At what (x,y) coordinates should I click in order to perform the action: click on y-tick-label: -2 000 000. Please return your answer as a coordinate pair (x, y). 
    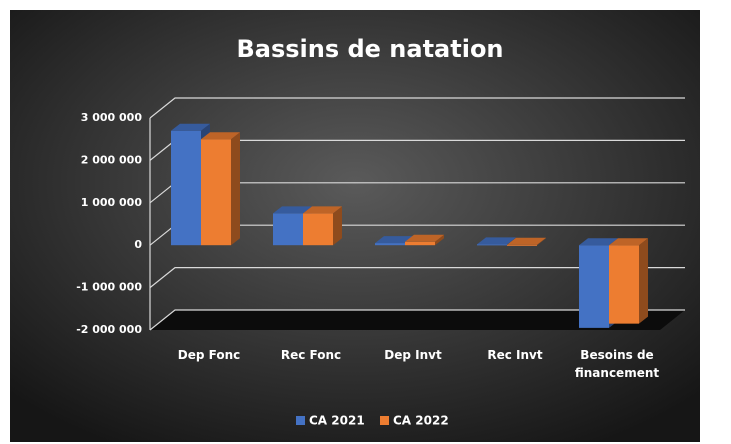
    Looking at the image, I should click on (109, 329).